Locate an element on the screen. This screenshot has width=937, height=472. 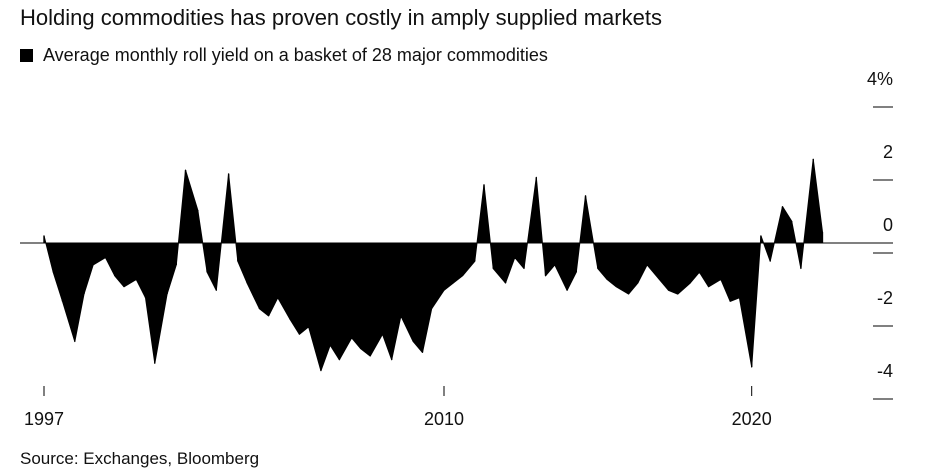
y-tick-label-2: 0 is located at coordinates (888, 225).